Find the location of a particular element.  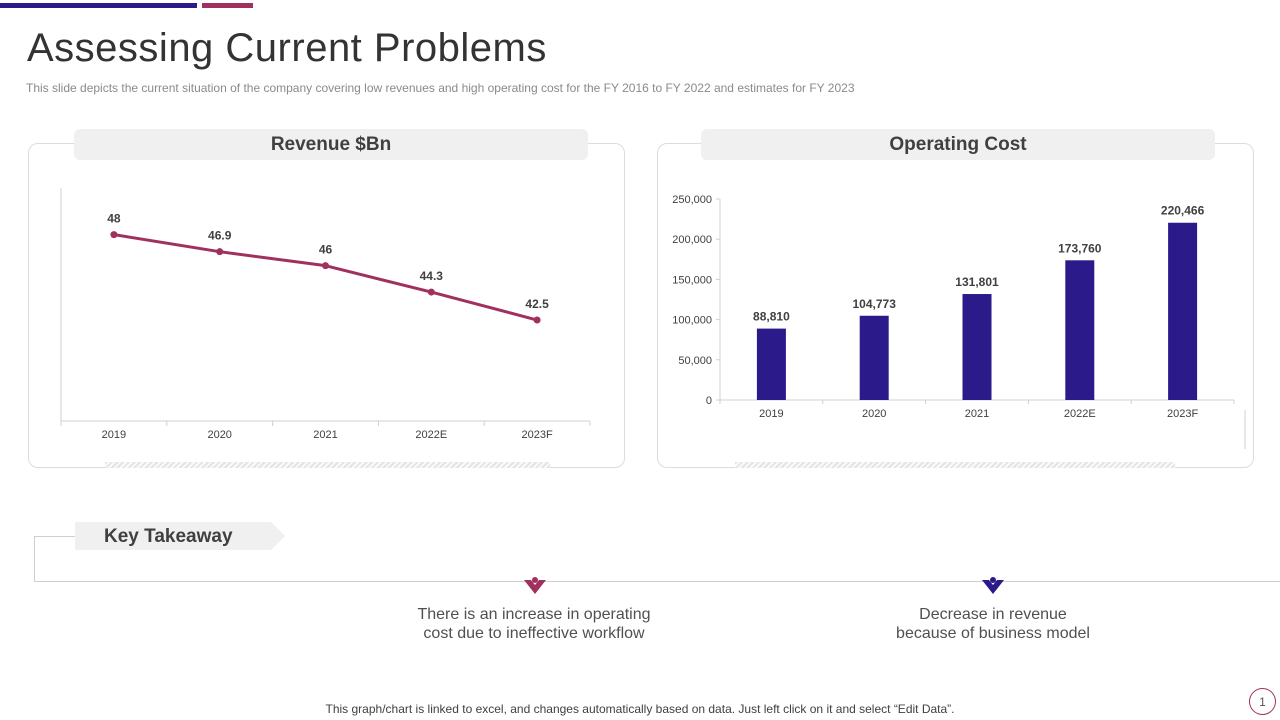

page-title: Assessing Current Problems is located at coordinates (287, 48).